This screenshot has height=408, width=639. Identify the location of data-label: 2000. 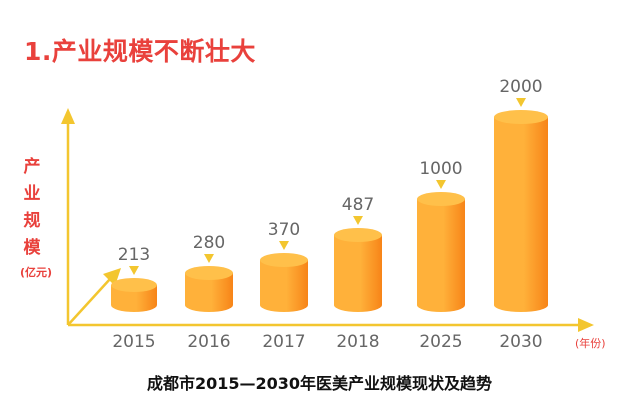
(520, 87).